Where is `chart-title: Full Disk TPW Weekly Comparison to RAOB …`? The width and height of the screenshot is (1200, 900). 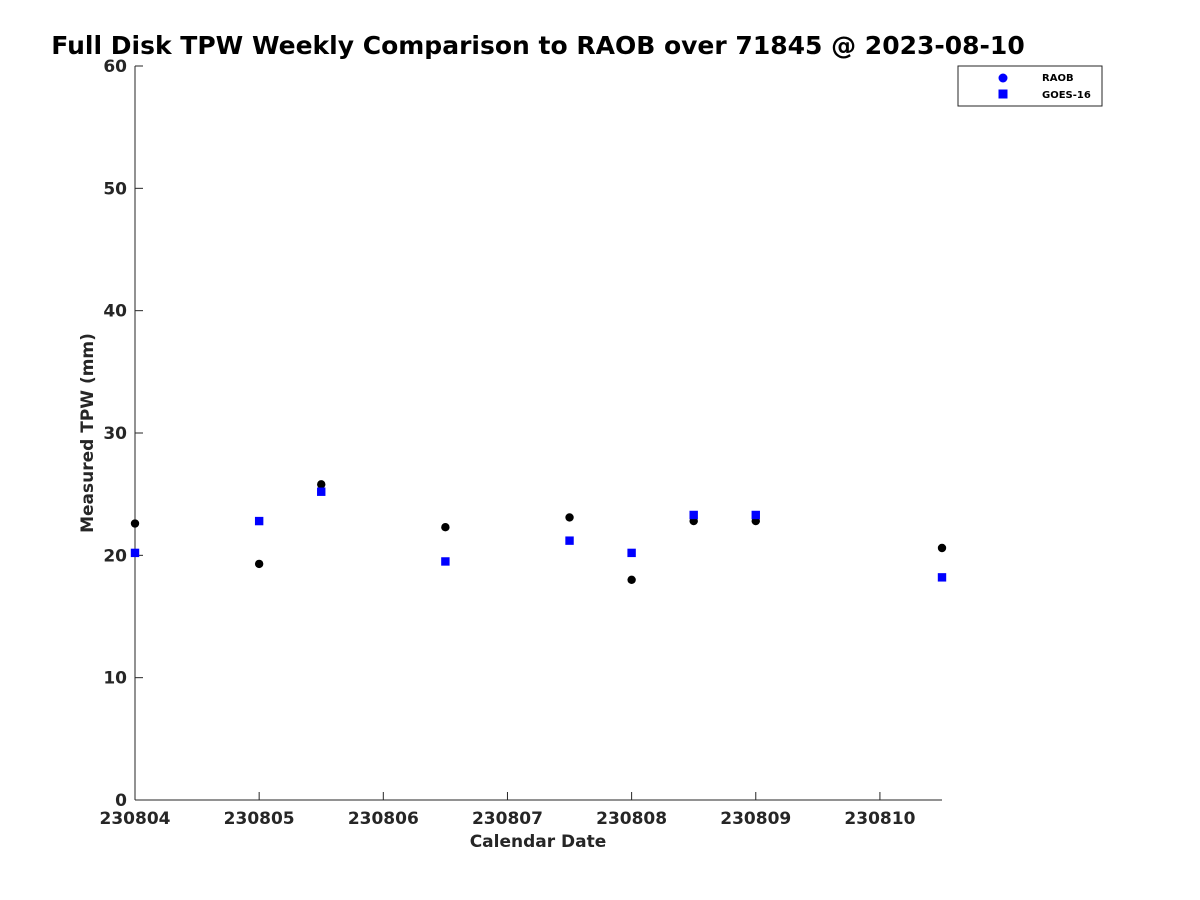
chart-title: Full Disk TPW Weekly Comparison to RAOB … is located at coordinates (537, 45).